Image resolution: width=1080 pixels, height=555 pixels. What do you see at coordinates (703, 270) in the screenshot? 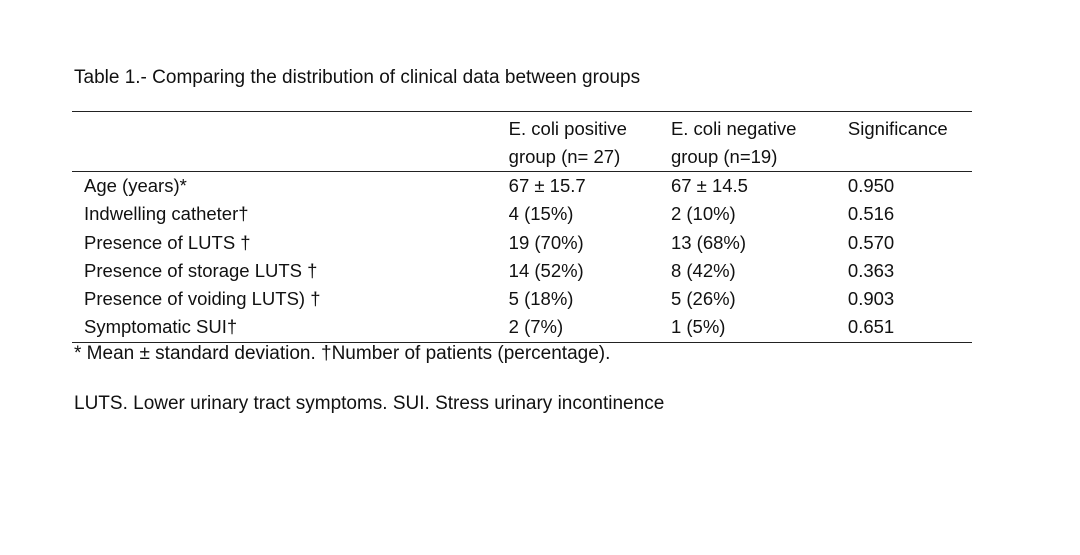
I see `cell-ecoli-negative: 8 (42%)` at bounding box center [703, 270].